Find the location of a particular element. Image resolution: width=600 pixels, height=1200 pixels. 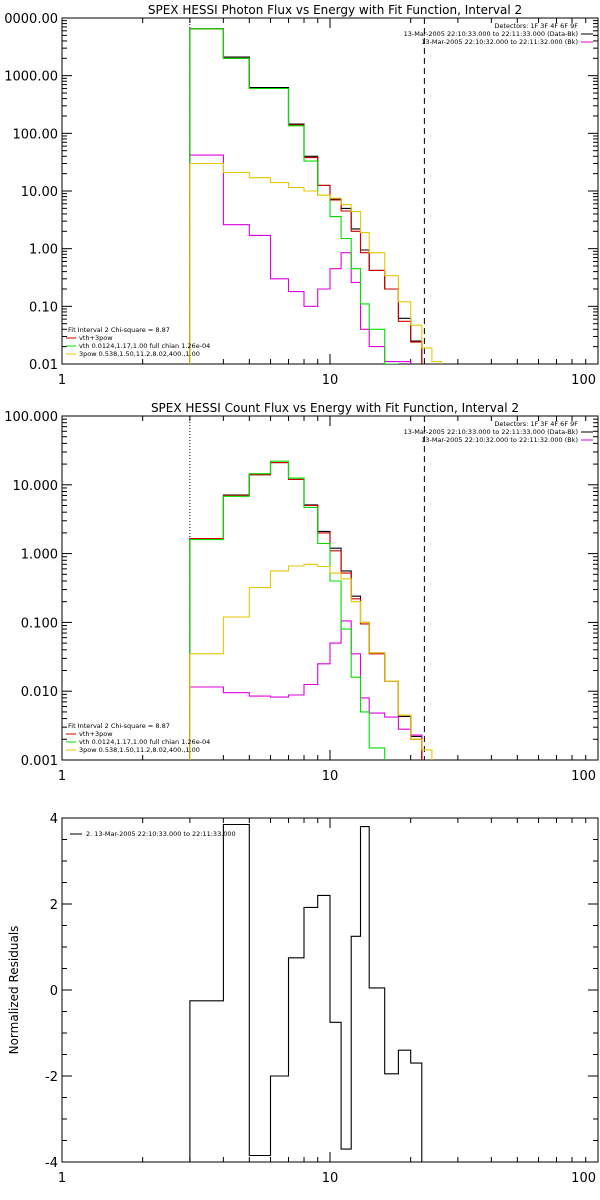

residuals-ylabel: Normalized Residuals is located at coordinates (14, 990).